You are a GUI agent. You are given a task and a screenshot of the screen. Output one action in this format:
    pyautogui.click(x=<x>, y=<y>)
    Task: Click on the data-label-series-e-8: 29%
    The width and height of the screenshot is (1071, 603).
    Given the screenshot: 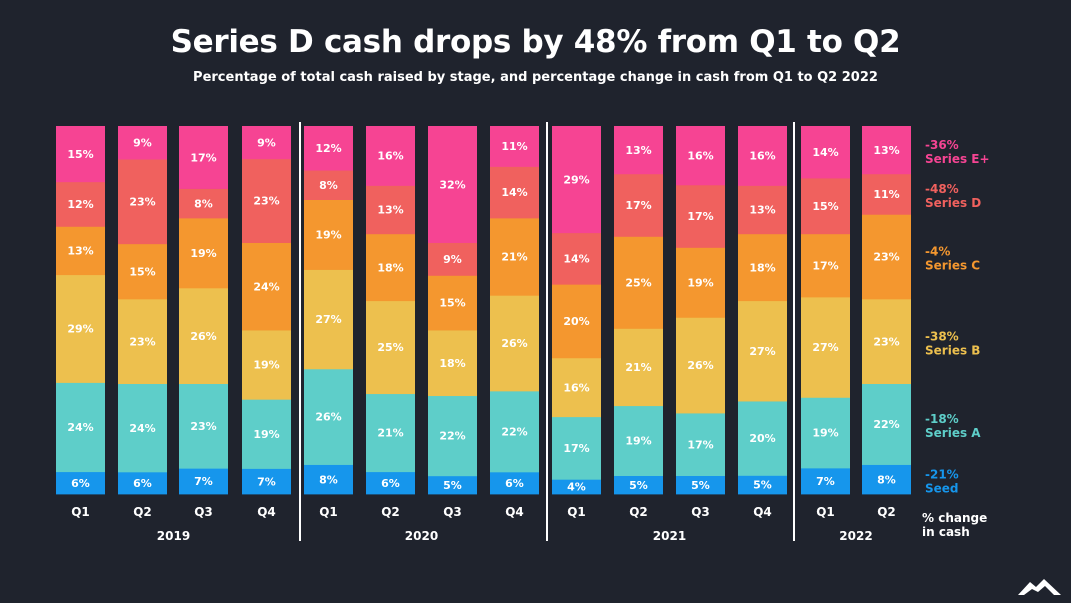 What is the action you would take?
    pyautogui.click(x=576, y=179)
    